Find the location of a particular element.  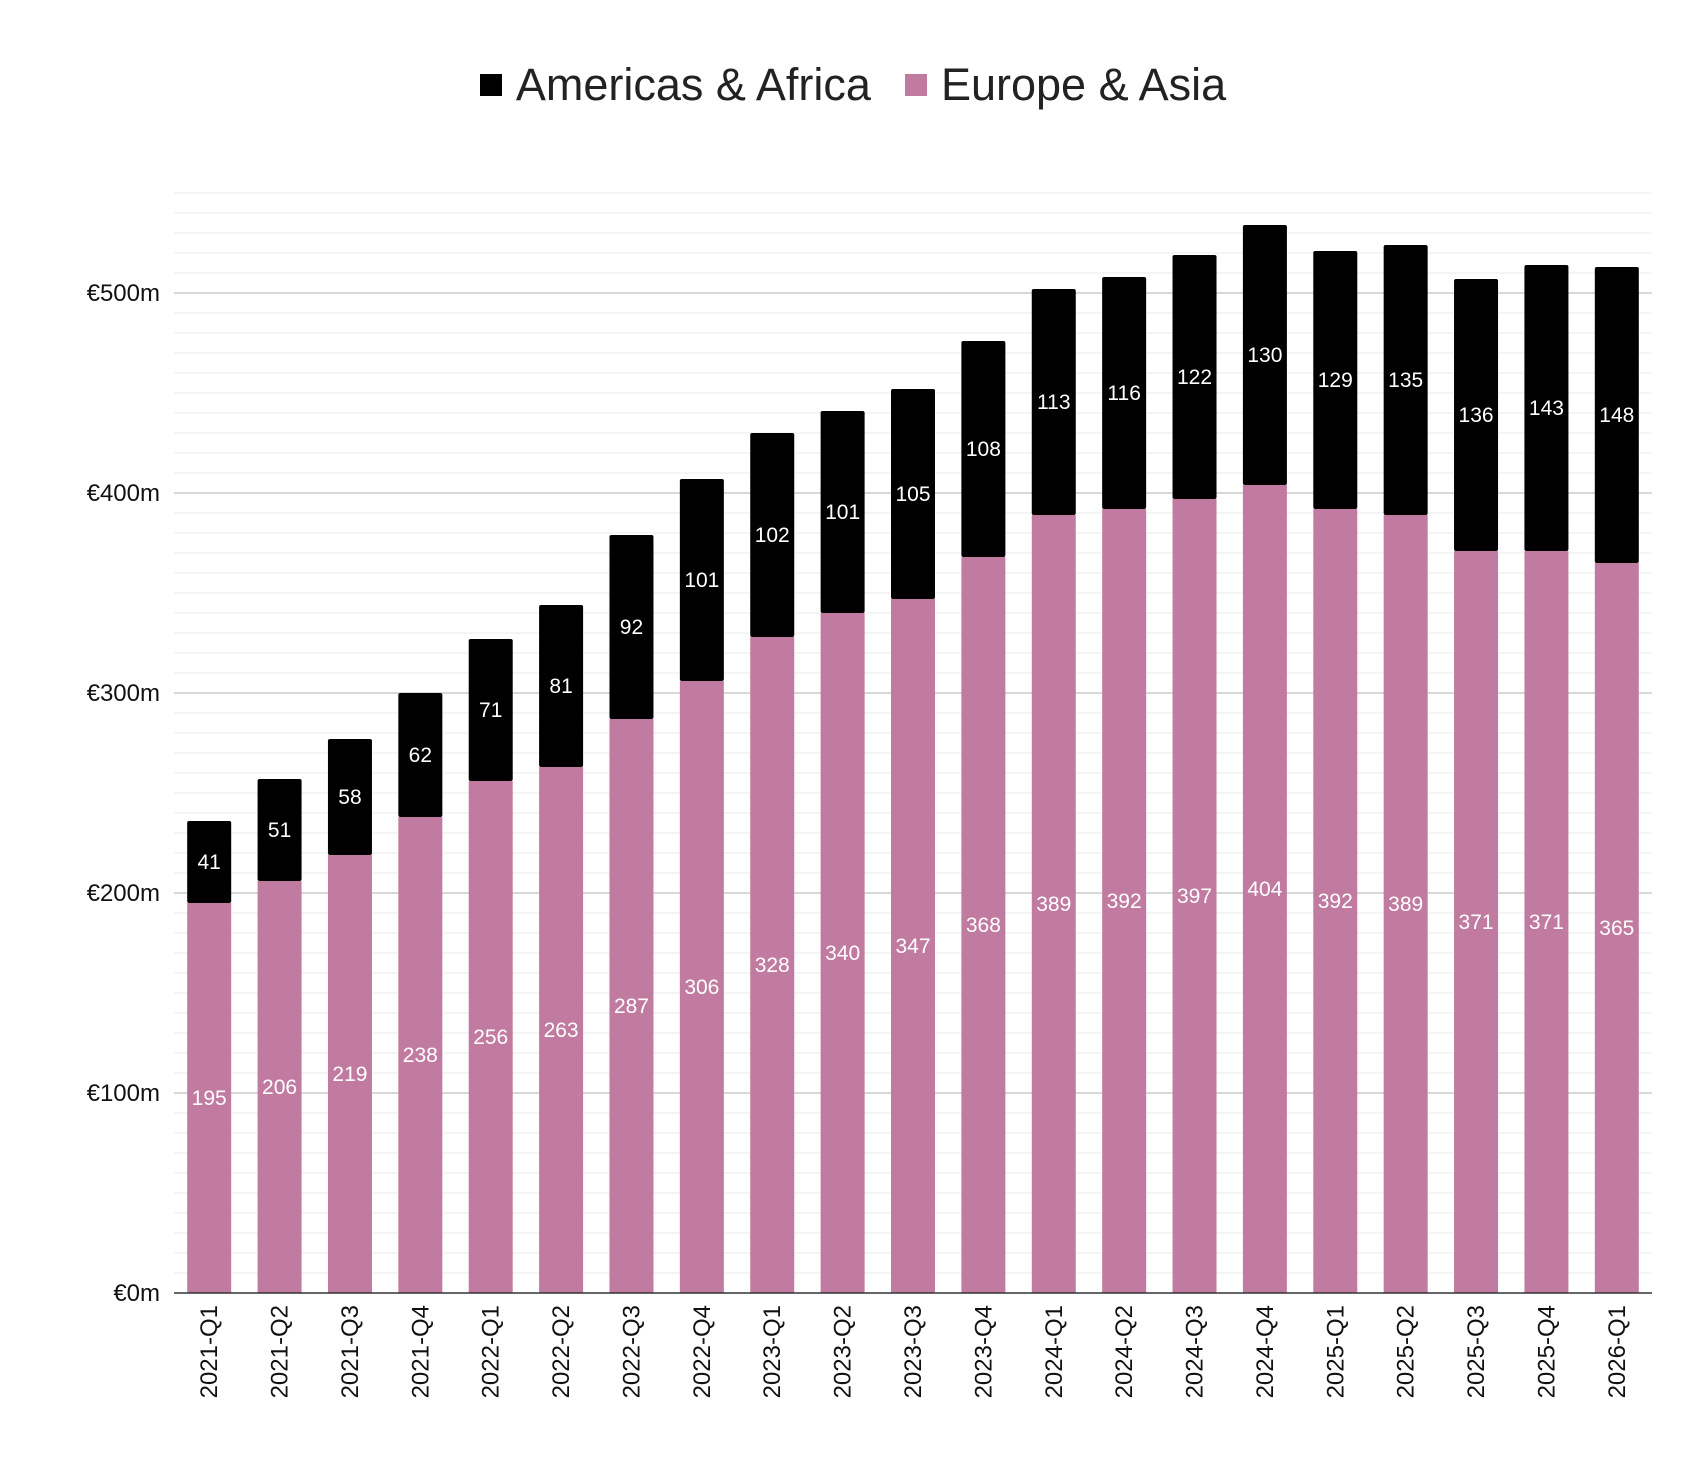

data-label-americas-africa: 135 is located at coordinates (1405, 380).